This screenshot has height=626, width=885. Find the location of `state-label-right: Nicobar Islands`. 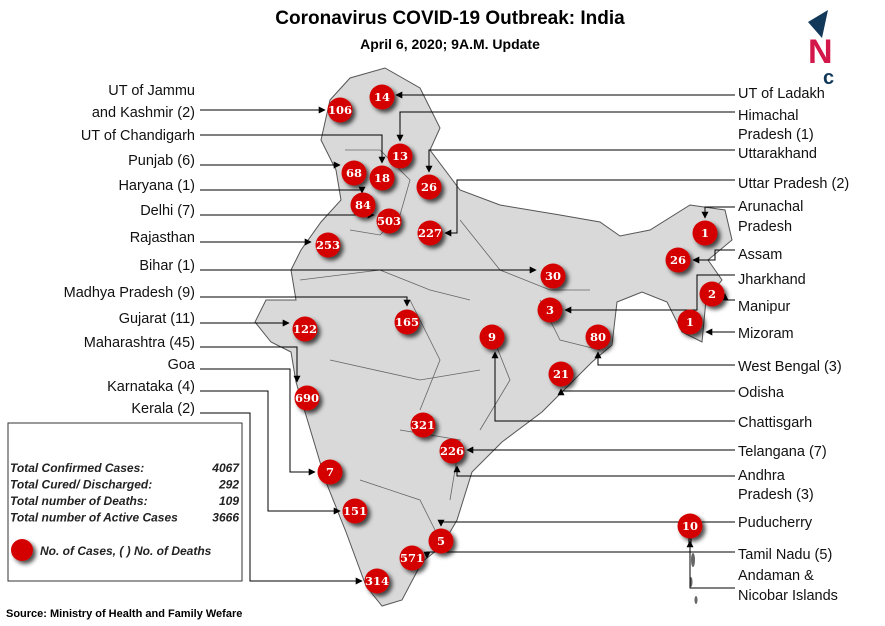

state-label-right: Nicobar Islands is located at coordinates (788, 596).